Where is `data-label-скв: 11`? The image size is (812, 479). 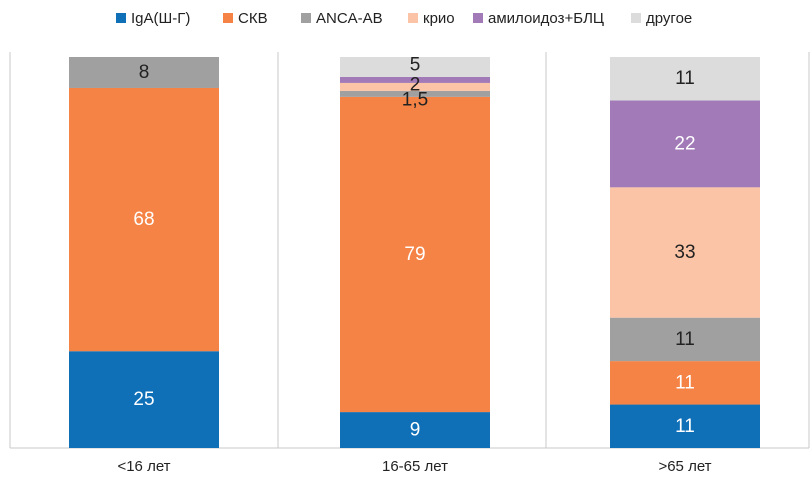 data-label-скв: 11 is located at coordinates (685, 382).